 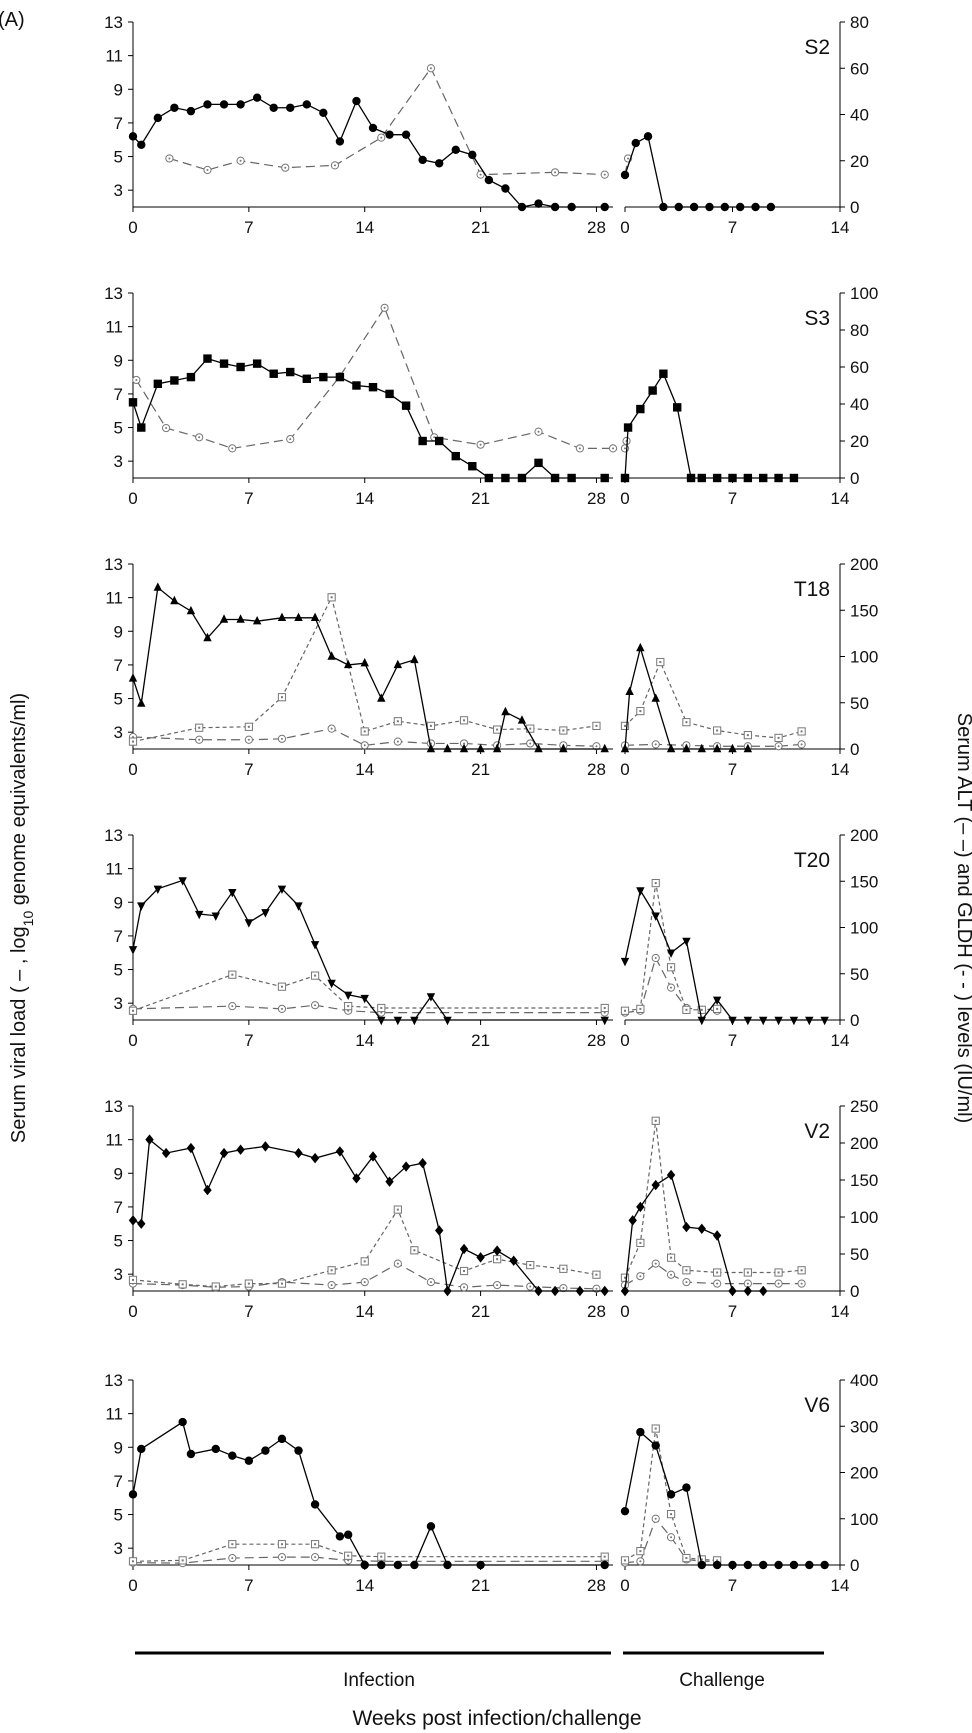 What do you see at coordinates (248, 1585) in the screenshot?
I see `x-tick-label-infection: 7` at bounding box center [248, 1585].